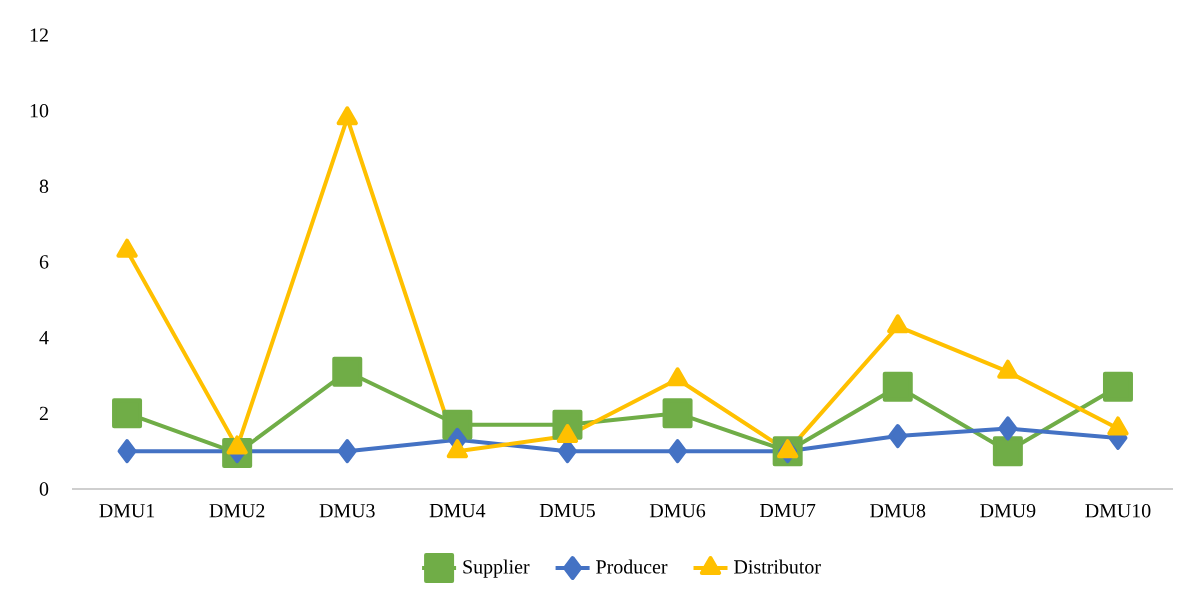 The height and width of the screenshot is (603, 1194). What do you see at coordinates (347, 511) in the screenshot?
I see `x-tick-label: DMU3` at bounding box center [347, 511].